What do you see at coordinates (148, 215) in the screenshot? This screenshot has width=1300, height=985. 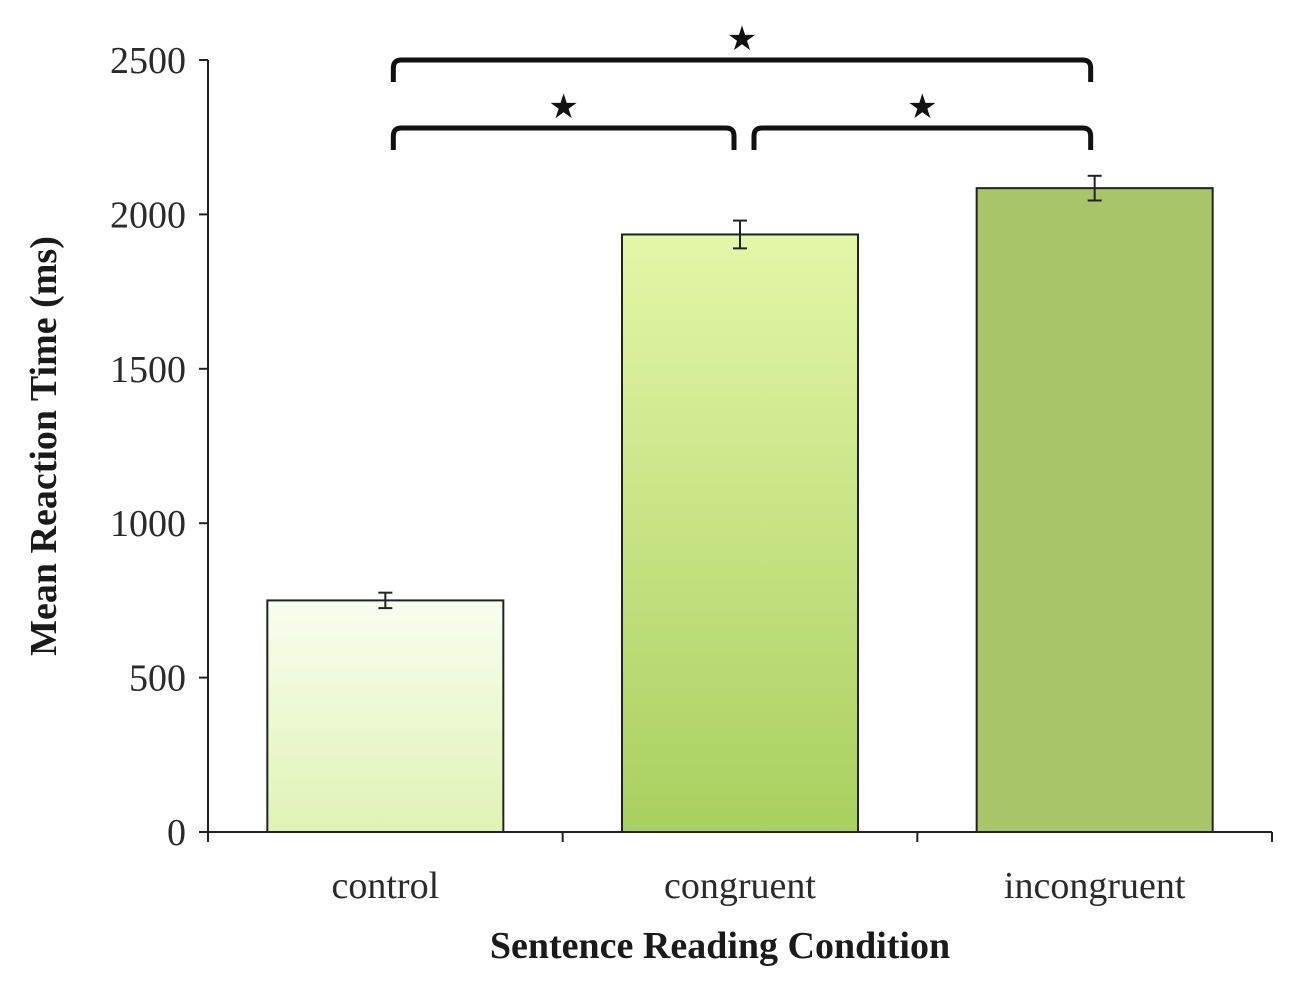 I see `y-tick-label: 2000` at bounding box center [148, 215].